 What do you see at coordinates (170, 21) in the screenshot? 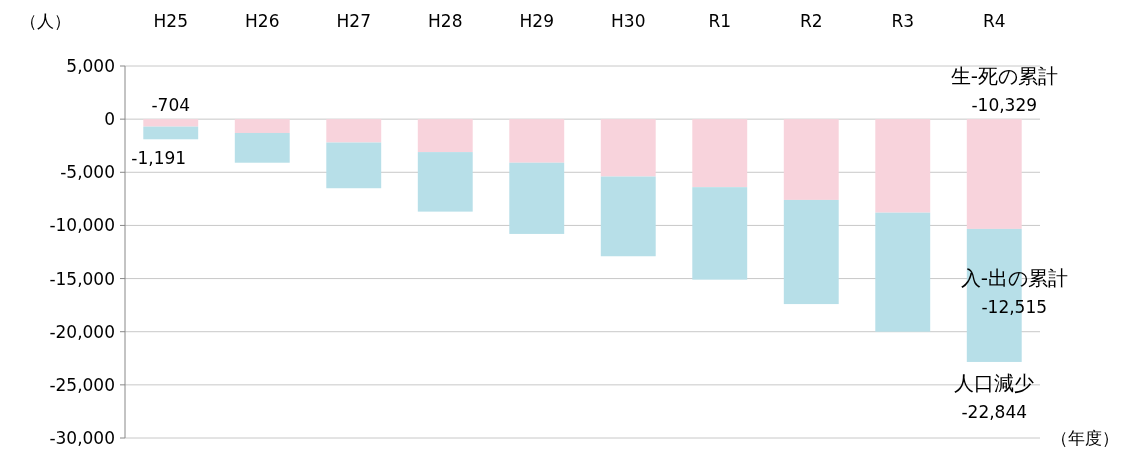
I see `x-tick-label: H25` at bounding box center [170, 21].